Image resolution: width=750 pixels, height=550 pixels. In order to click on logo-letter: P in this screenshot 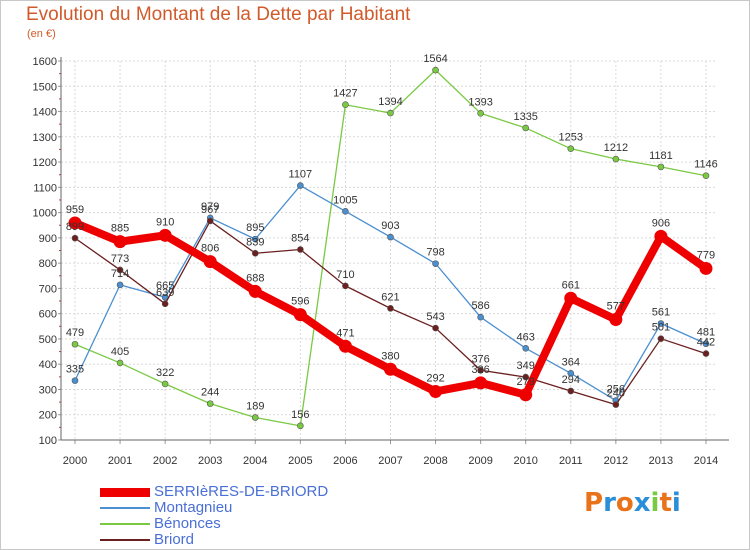, I will do `click(594, 503)`.